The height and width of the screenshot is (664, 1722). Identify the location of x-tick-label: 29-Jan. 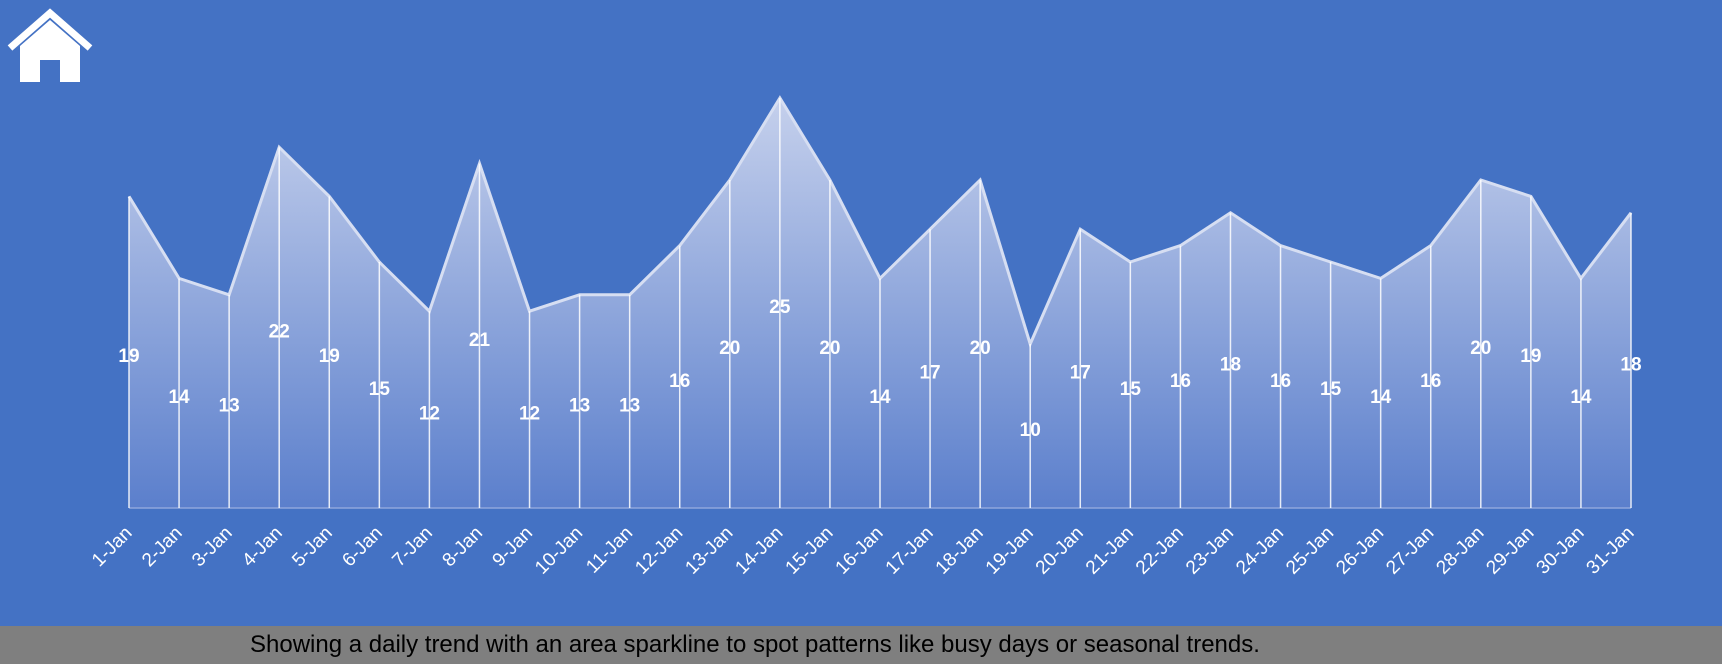
(1510, 551).